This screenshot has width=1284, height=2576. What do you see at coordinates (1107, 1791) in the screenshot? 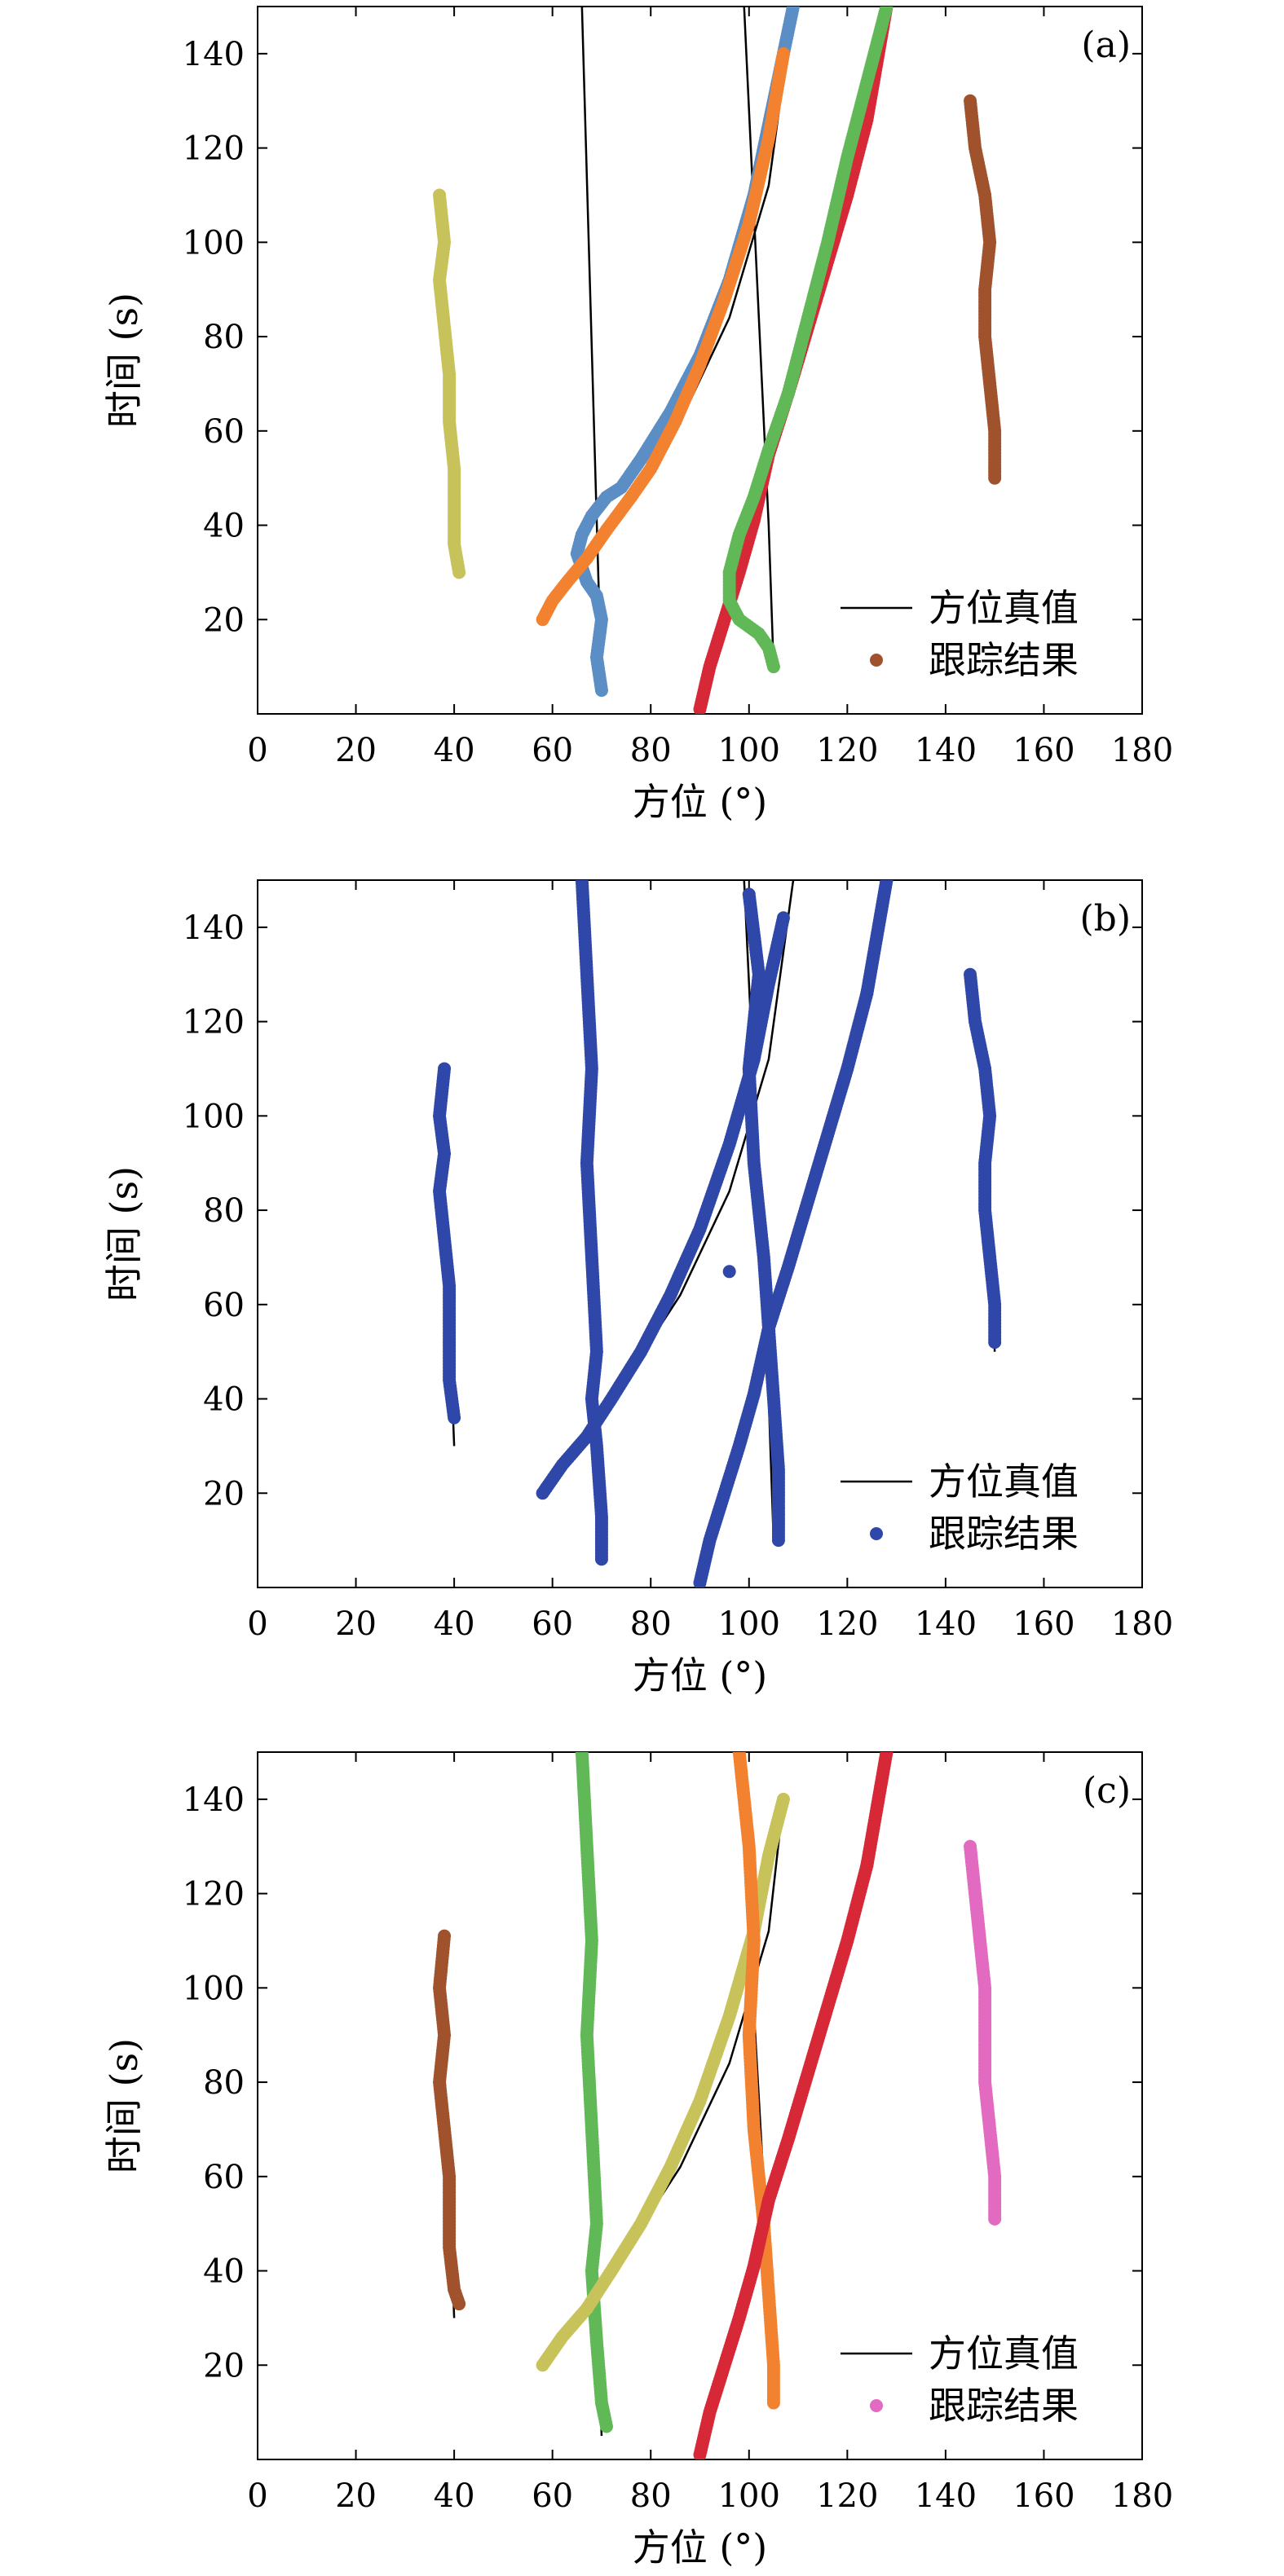
I see `panel-label: (c)` at bounding box center [1107, 1791].